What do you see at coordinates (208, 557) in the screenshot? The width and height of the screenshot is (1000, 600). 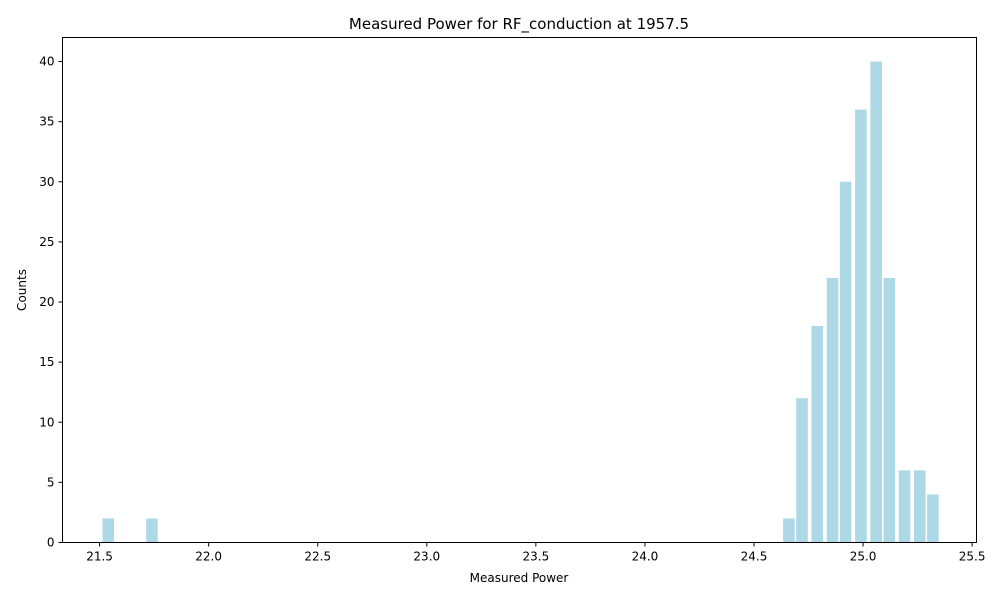 I see `x-tick-label: 22.0` at bounding box center [208, 557].